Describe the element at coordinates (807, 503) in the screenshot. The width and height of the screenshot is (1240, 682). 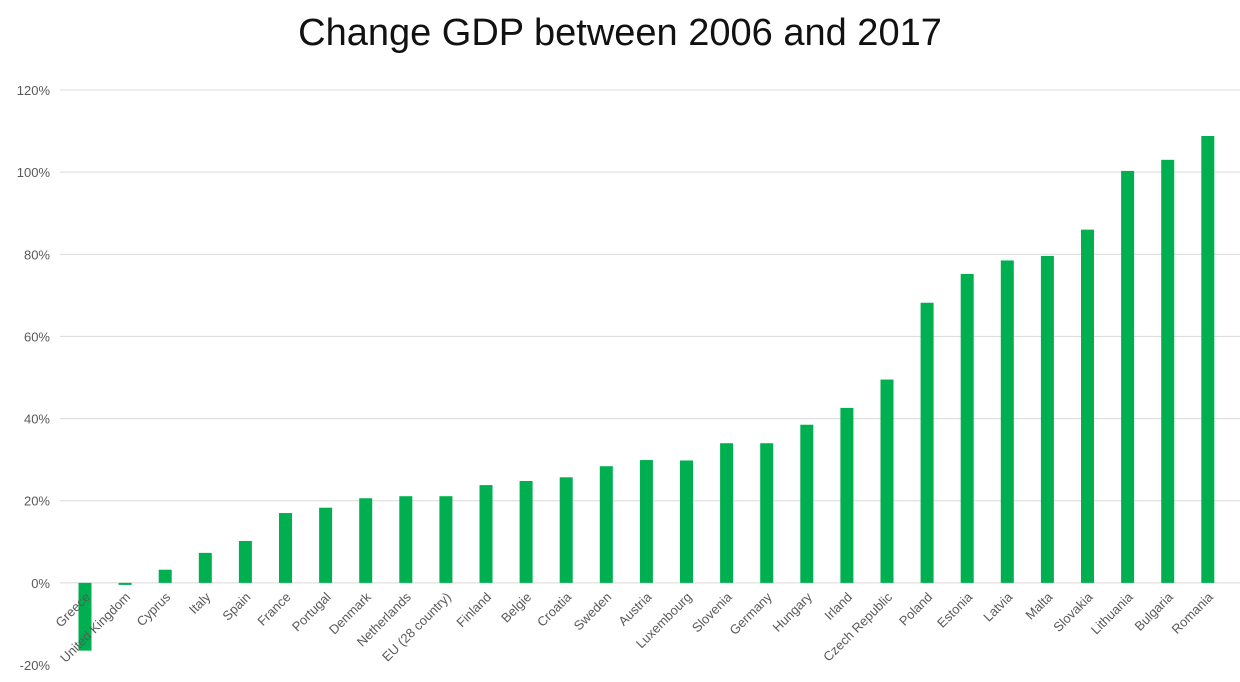
I see `bar-hungary` at that location.